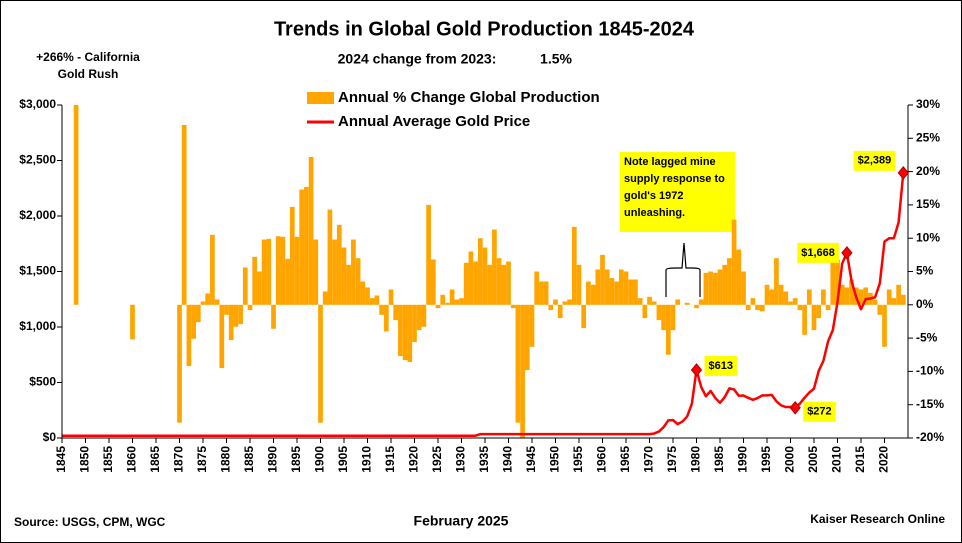  What do you see at coordinates (249, 459) in the screenshot?
I see `x-tick-label: 1885` at bounding box center [249, 459].